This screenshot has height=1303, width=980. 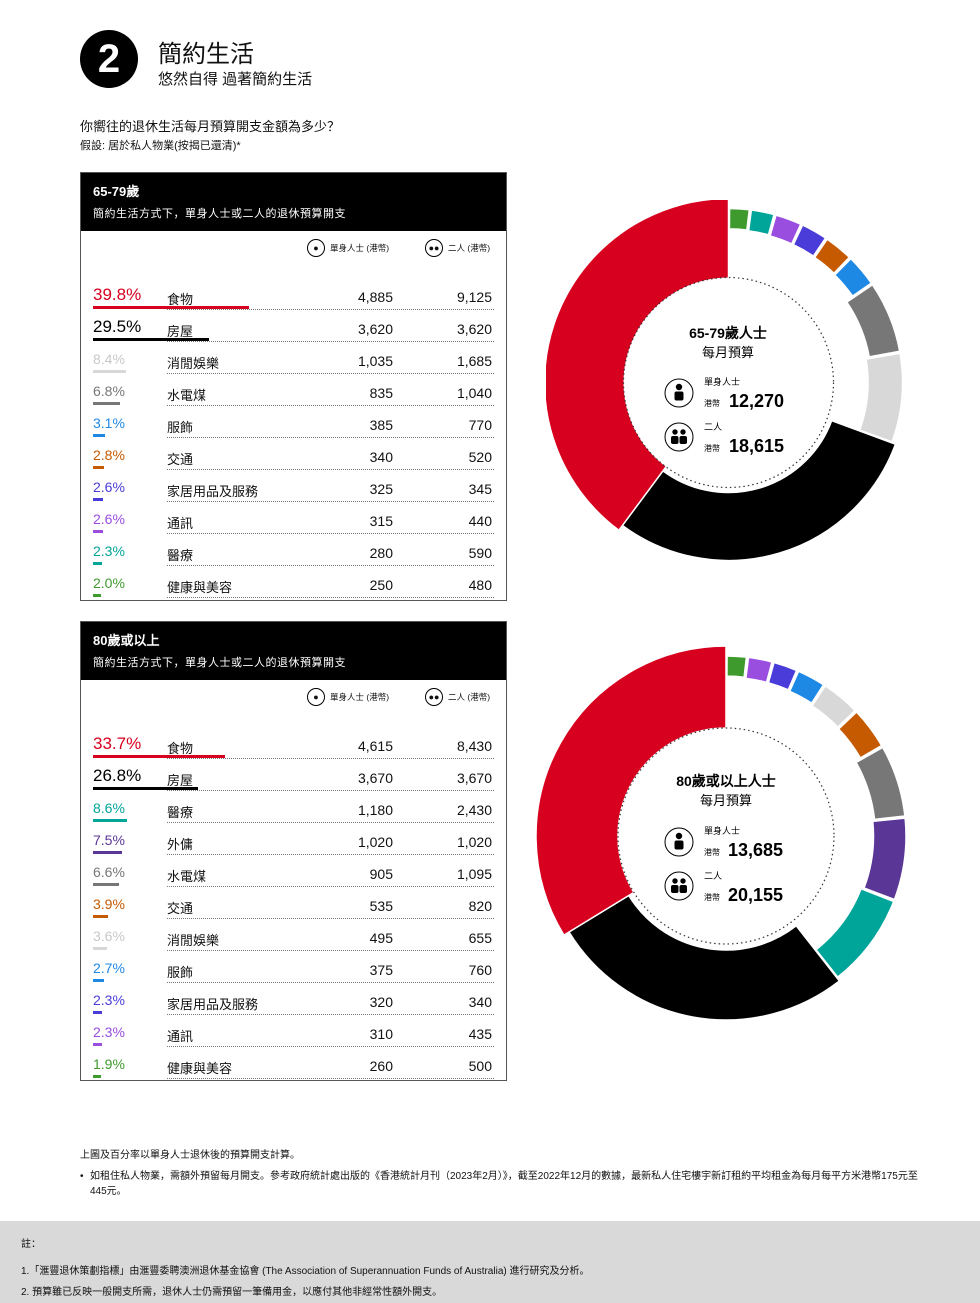 I want to click on row-category: 家居用品及服務, so click(x=213, y=1004).